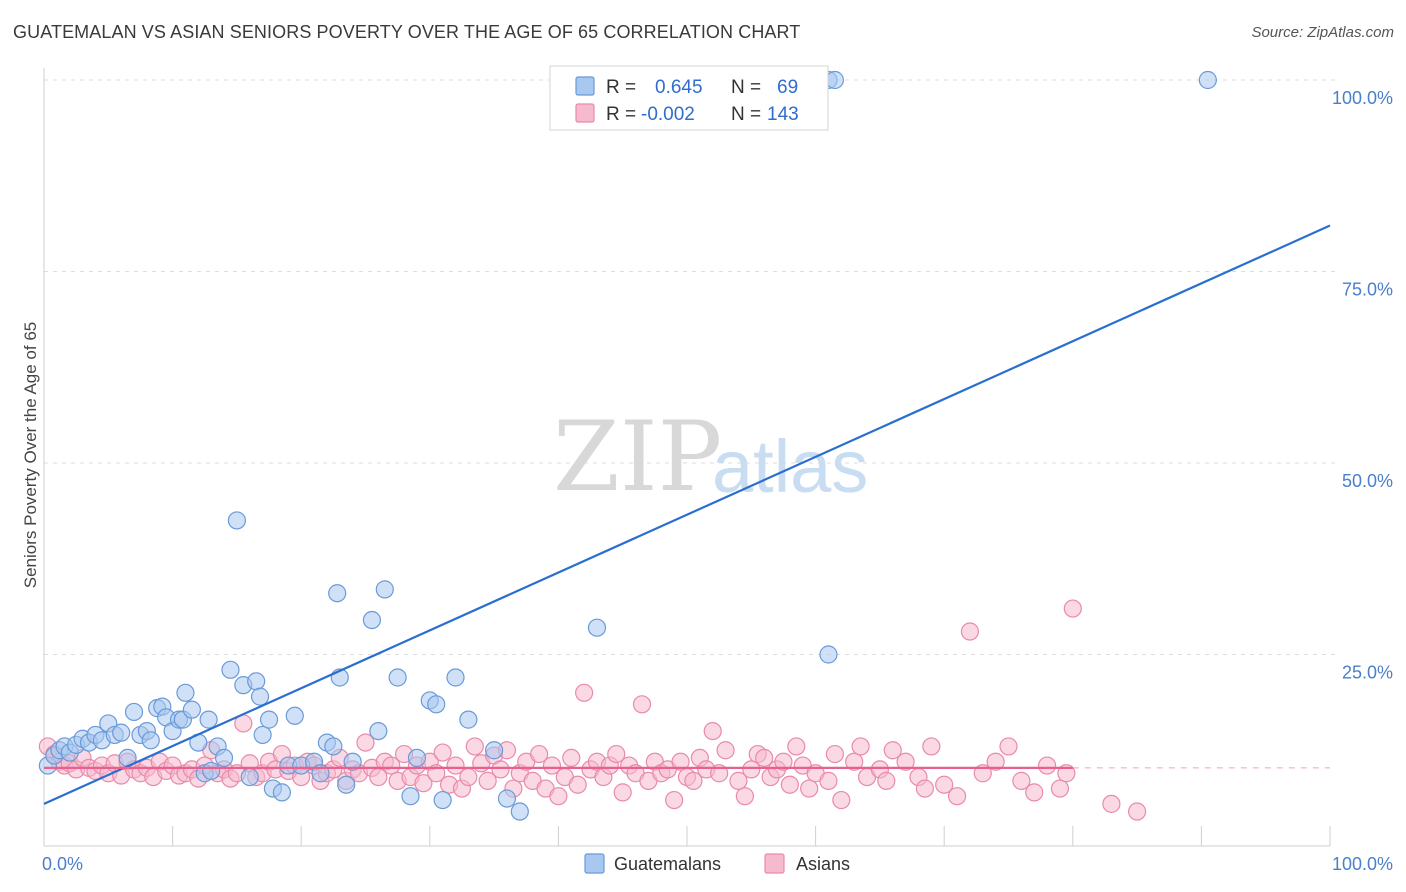  Describe the element at coordinates (783, 114) in the screenshot. I see `legend-n-value-asians: 143` at that location.